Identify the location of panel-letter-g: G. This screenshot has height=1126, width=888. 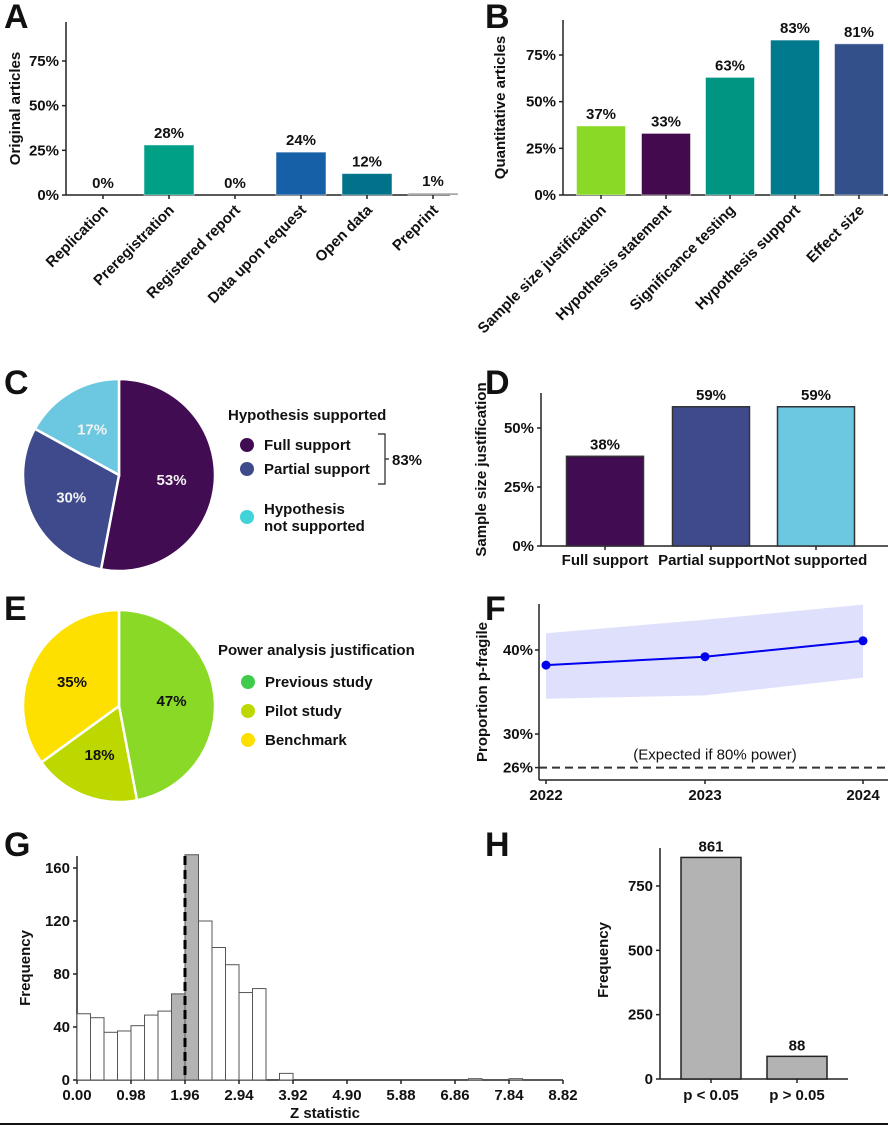
(17, 845).